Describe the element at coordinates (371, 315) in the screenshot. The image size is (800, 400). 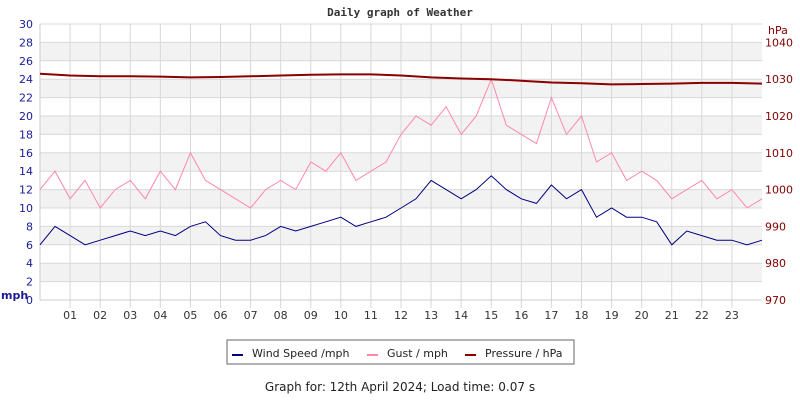
I see `x-tick-label: 11` at that location.